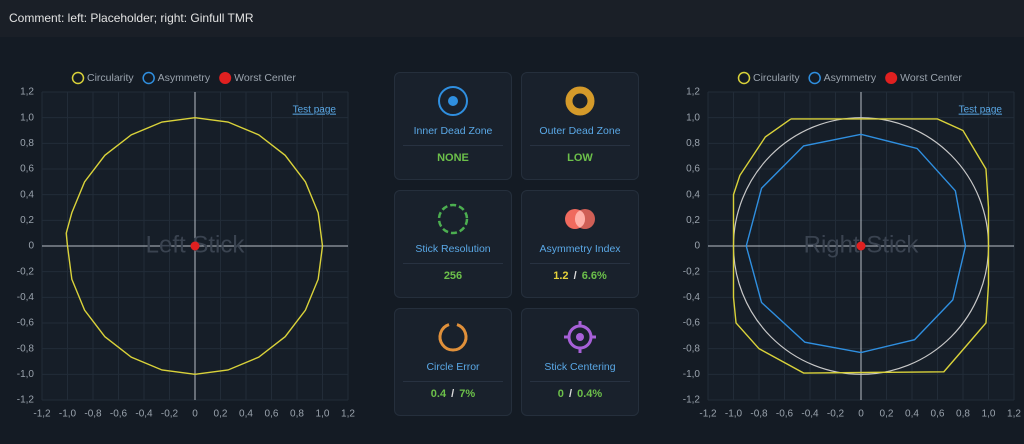  I want to click on legend-label: Circularity, so click(776, 78).